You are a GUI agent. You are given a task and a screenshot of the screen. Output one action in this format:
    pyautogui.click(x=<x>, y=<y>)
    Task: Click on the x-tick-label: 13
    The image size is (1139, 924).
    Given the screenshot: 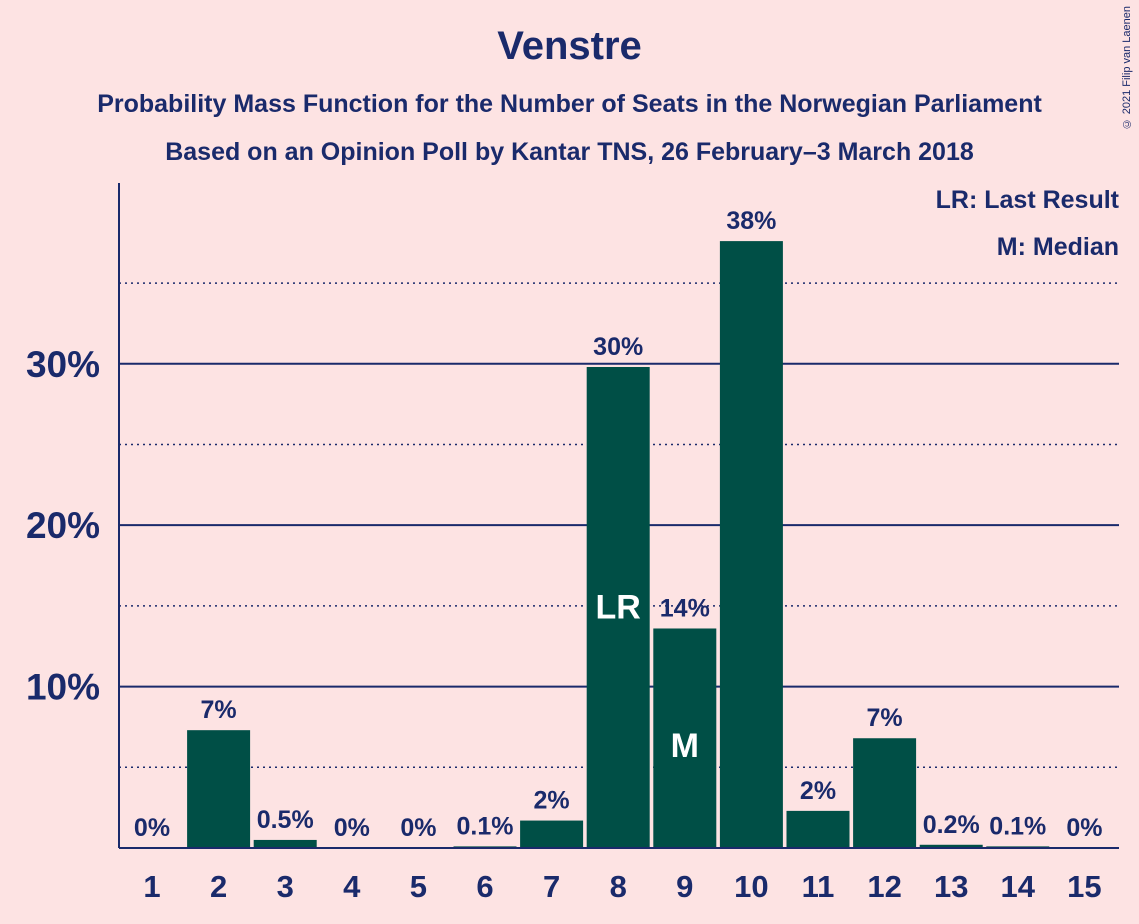 What is the action you would take?
    pyautogui.click(x=951, y=886)
    